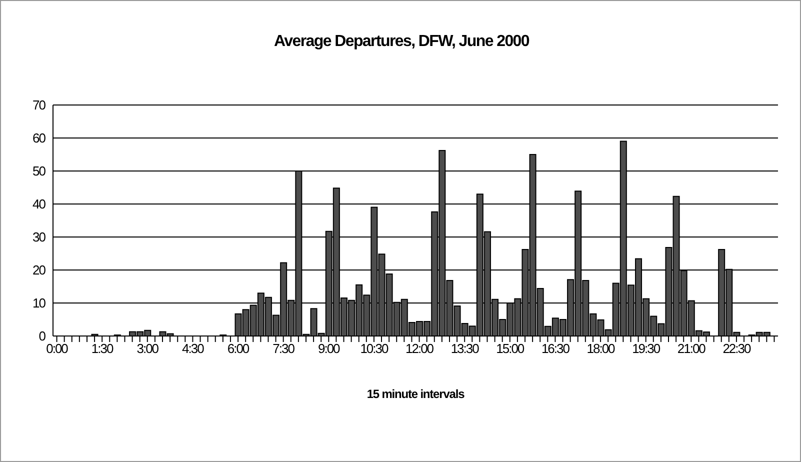  What do you see at coordinates (39, 237) in the screenshot?
I see `y-tick-label: 30` at bounding box center [39, 237].